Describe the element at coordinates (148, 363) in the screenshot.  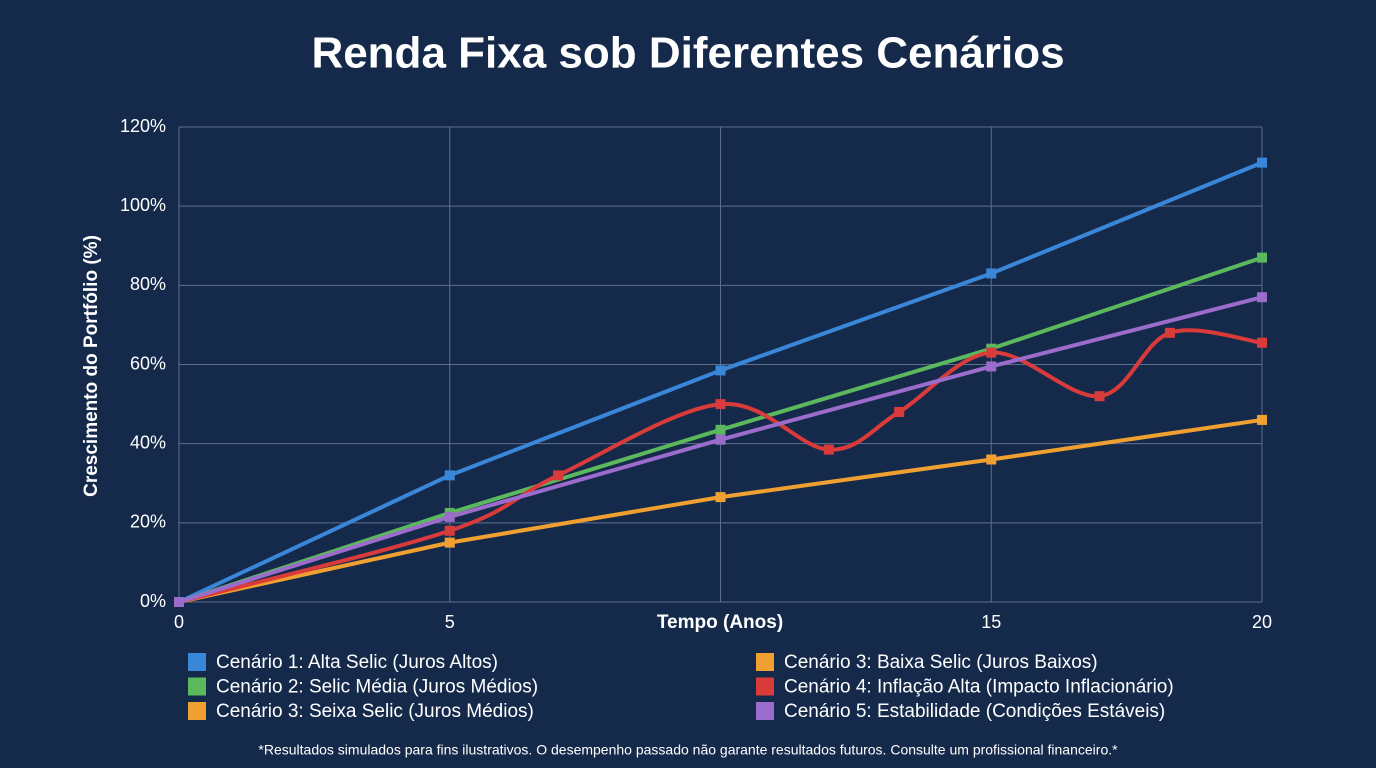
I see `y-tick-label: 60%` at that location.